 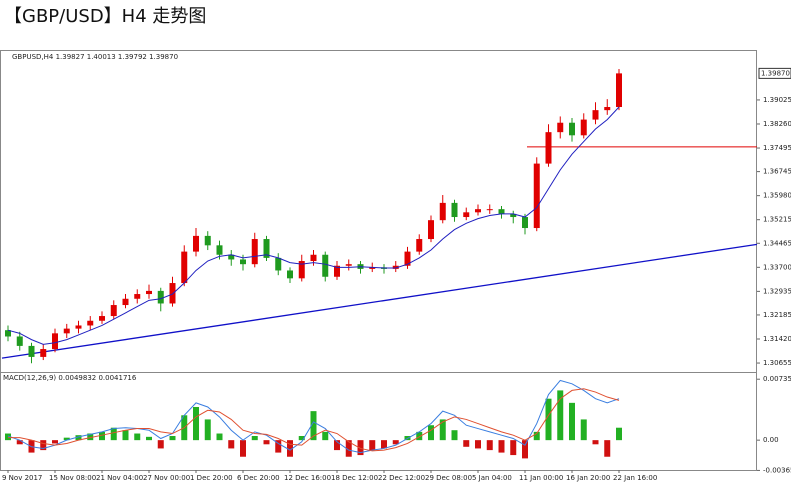 I want to click on y-tick-label: 1.37495, so click(x=777, y=148).